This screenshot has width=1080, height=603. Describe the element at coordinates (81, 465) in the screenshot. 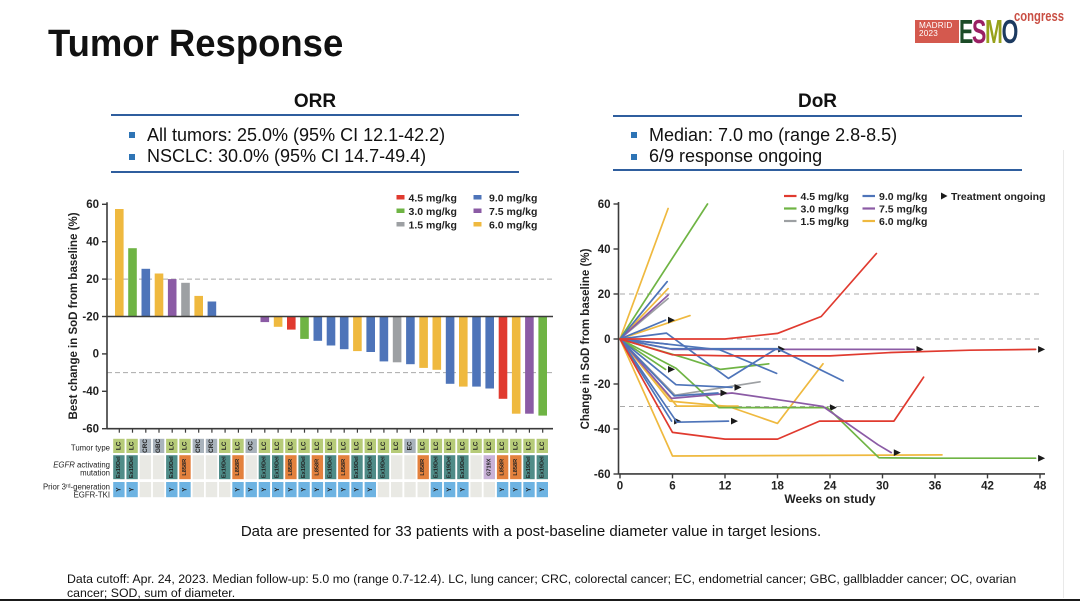

I see `svg-text: EGFR activating` at that location.